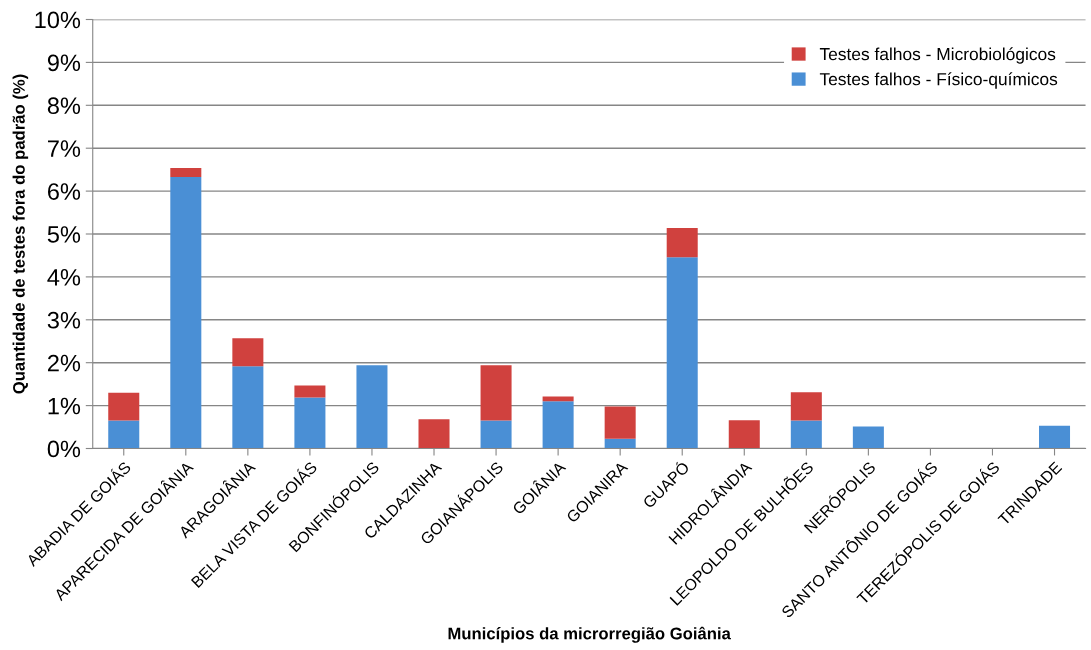  I want to click on y-tick-label: 0%, so click(64, 449).